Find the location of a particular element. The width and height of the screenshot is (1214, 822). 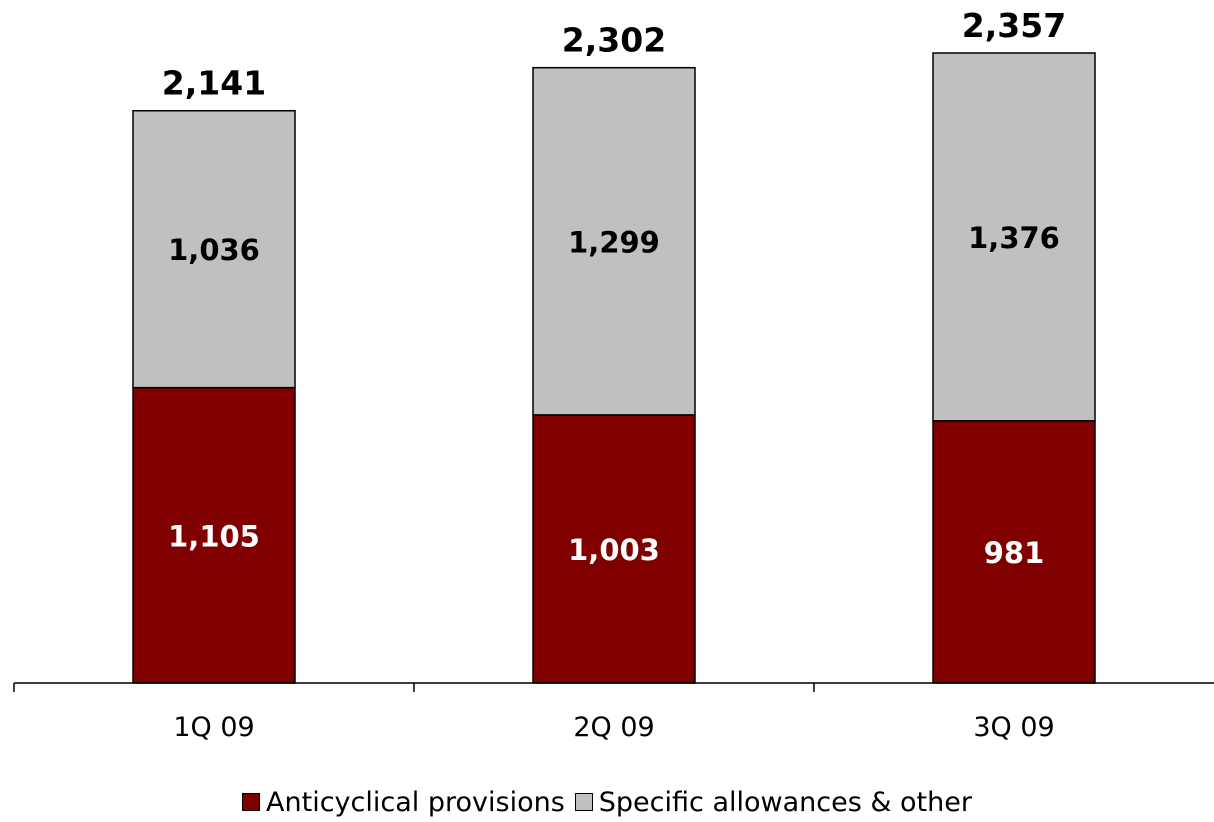

legend-label-anticyclical: Anticyclical provisions is located at coordinates (415, 802).